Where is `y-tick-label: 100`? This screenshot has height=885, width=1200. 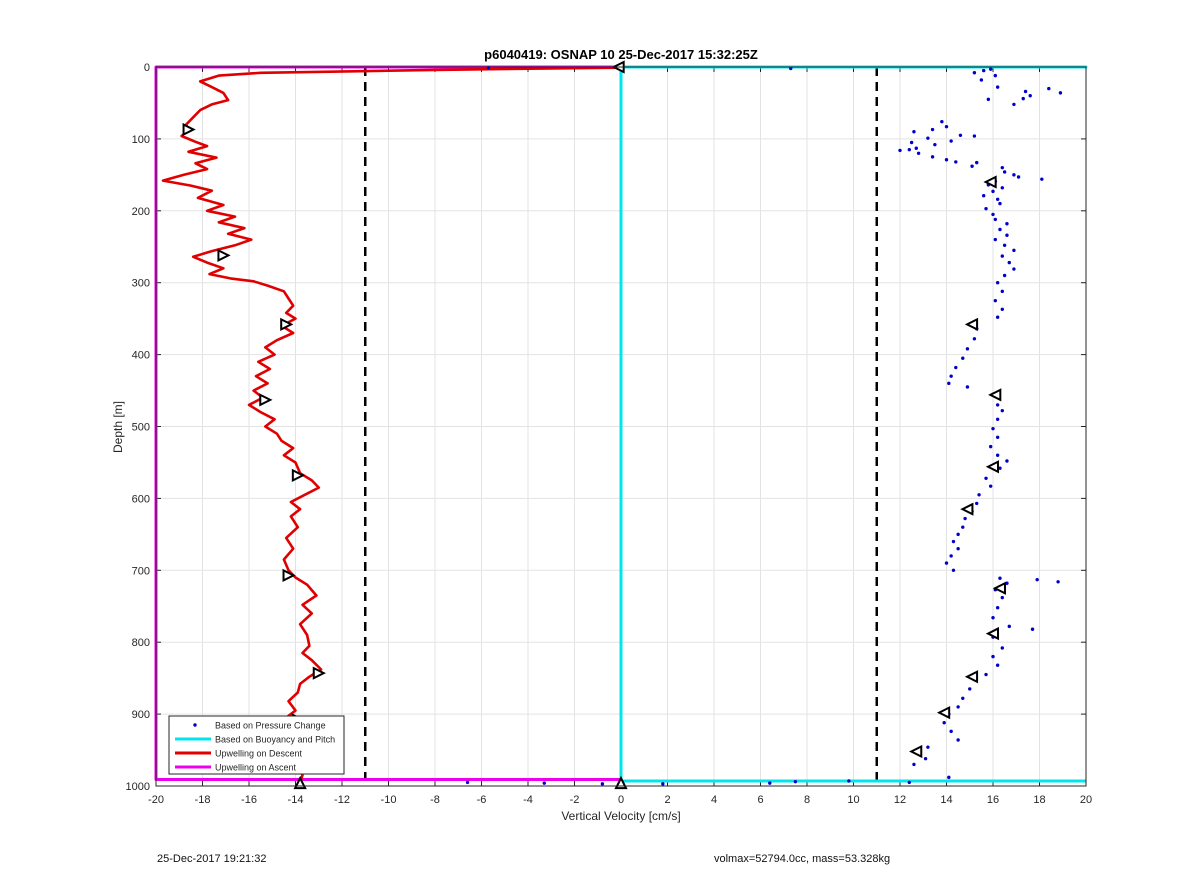 y-tick-label: 100 is located at coordinates (141, 140).